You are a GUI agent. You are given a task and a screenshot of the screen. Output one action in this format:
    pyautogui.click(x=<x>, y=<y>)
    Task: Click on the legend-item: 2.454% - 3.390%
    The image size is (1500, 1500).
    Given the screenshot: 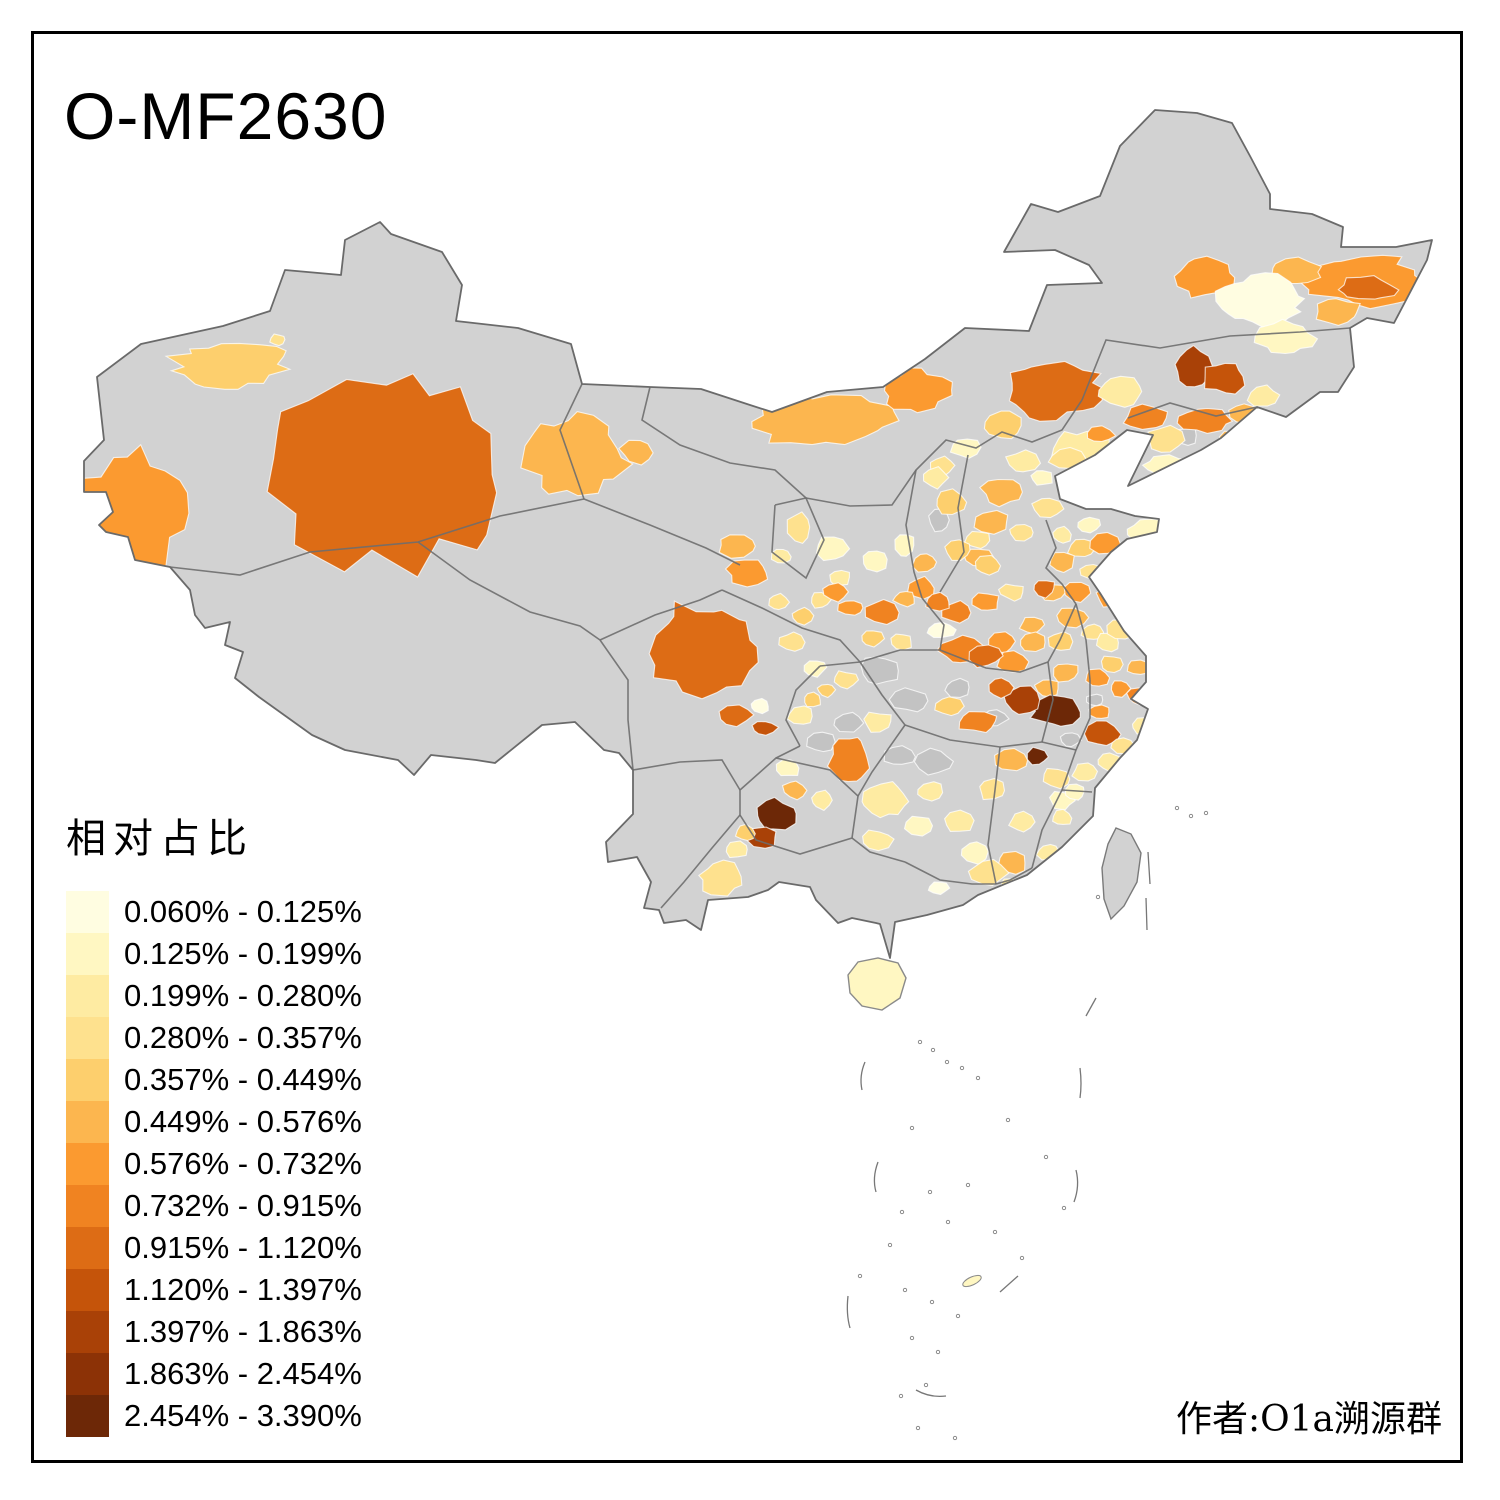 What is the action you would take?
    pyautogui.click(x=214, y=1416)
    